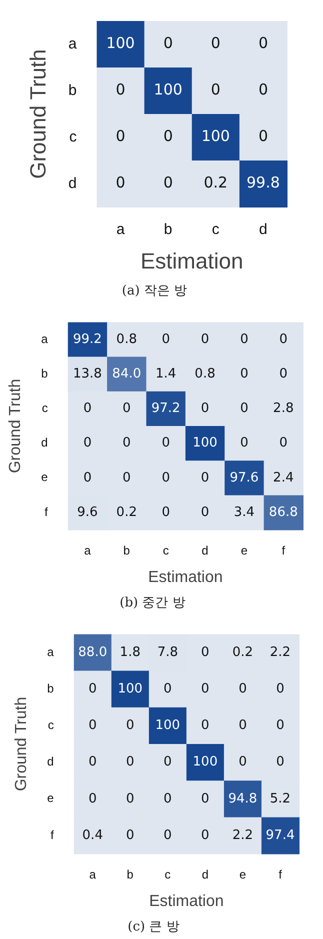 Image resolution: width=323 pixels, height=939 pixels. What do you see at coordinates (283, 478) in the screenshot?
I see `data-label: 2.4` at bounding box center [283, 478].